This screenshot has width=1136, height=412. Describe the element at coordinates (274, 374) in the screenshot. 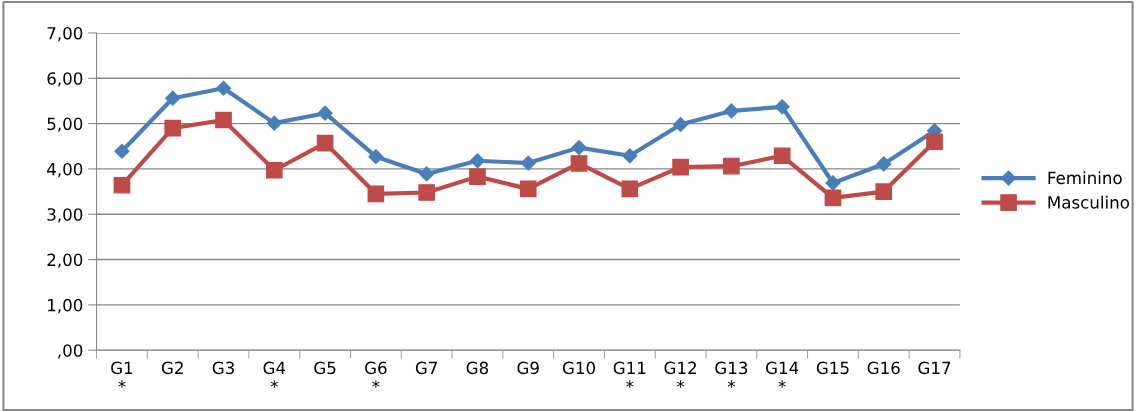

I see `x-tick-label: G4 *` at that location.